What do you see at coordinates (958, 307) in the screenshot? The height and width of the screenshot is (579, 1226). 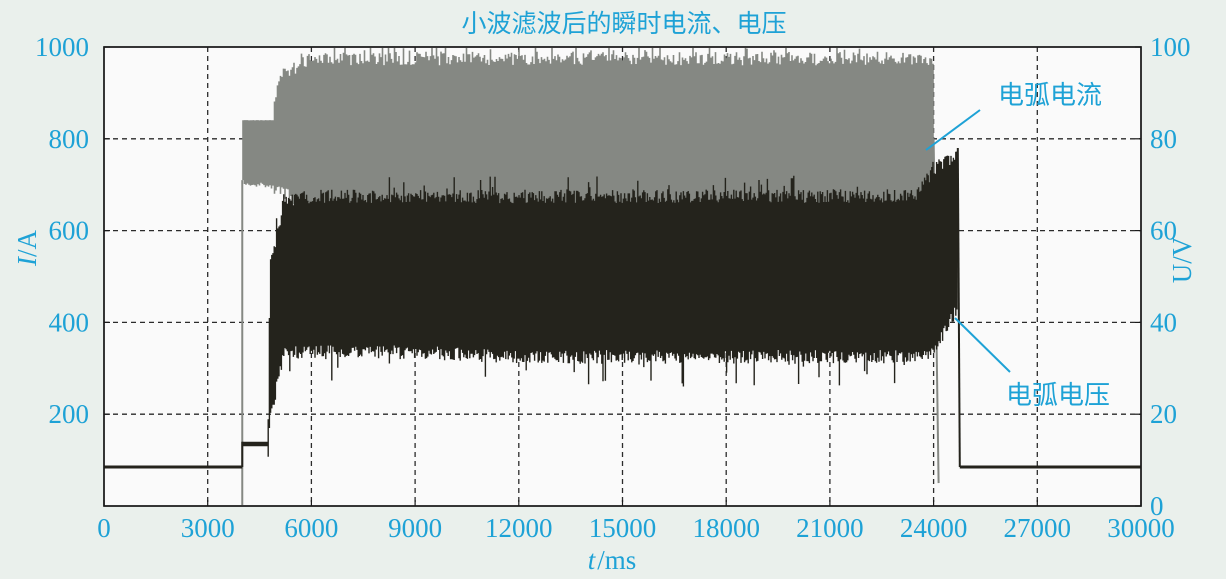 I see `voltage-fall-edge` at bounding box center [958, 307].